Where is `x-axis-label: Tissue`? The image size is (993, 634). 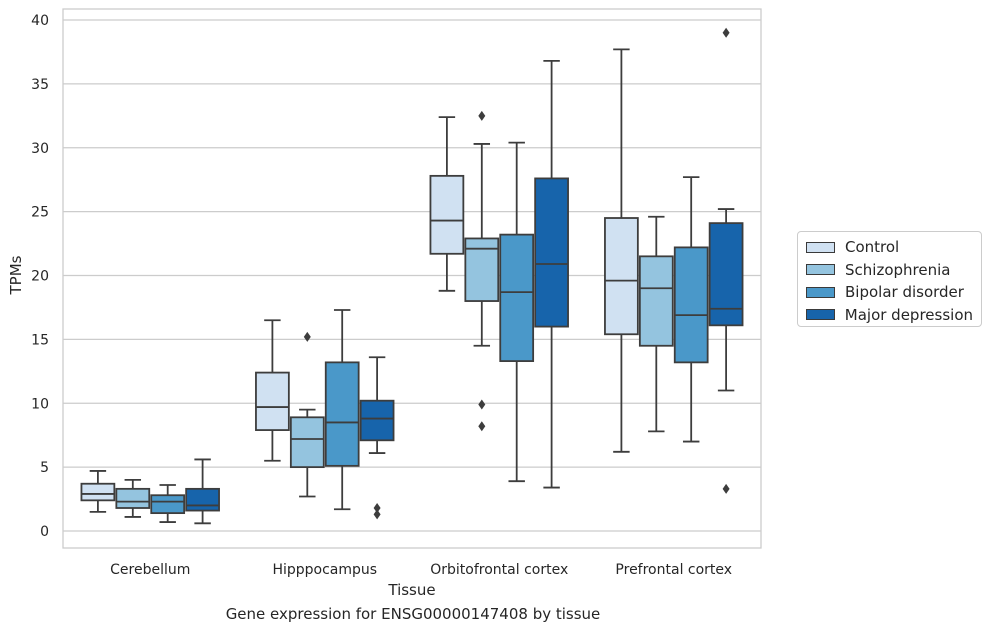 x-axis-label: Tissue is located at coordinates (411, 590).